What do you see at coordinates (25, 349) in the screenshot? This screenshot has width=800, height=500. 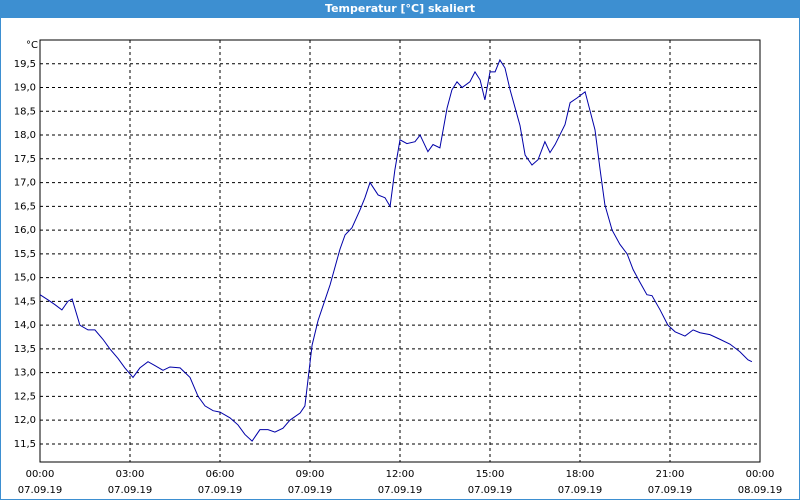 I see `y-tick-label: 13,5` at bounding box center [25, 349].